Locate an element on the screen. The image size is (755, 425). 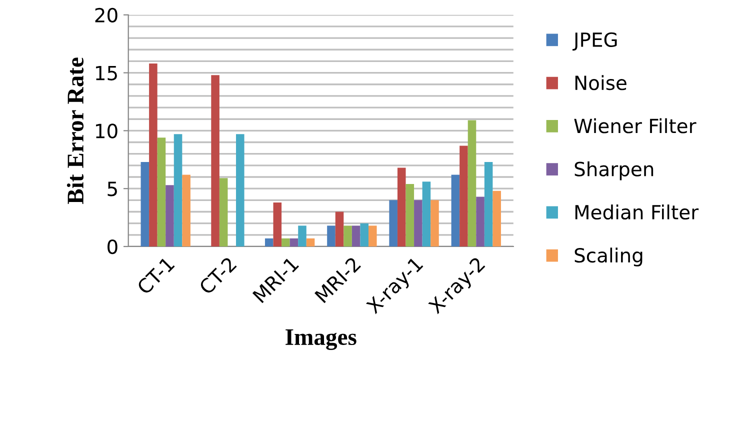
y-tick-label: 10 is located at coordinates (107, 131).